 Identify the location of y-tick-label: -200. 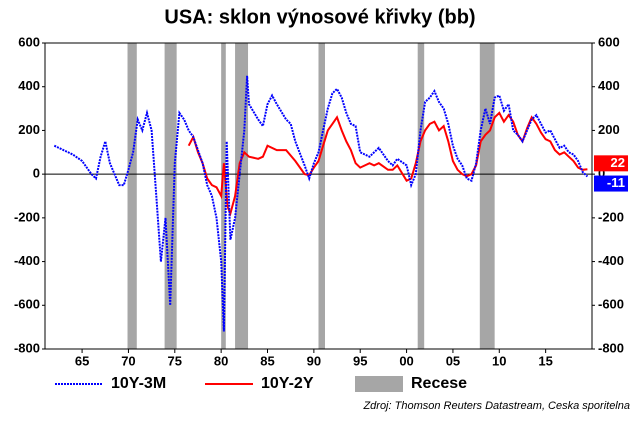
(27, 216).